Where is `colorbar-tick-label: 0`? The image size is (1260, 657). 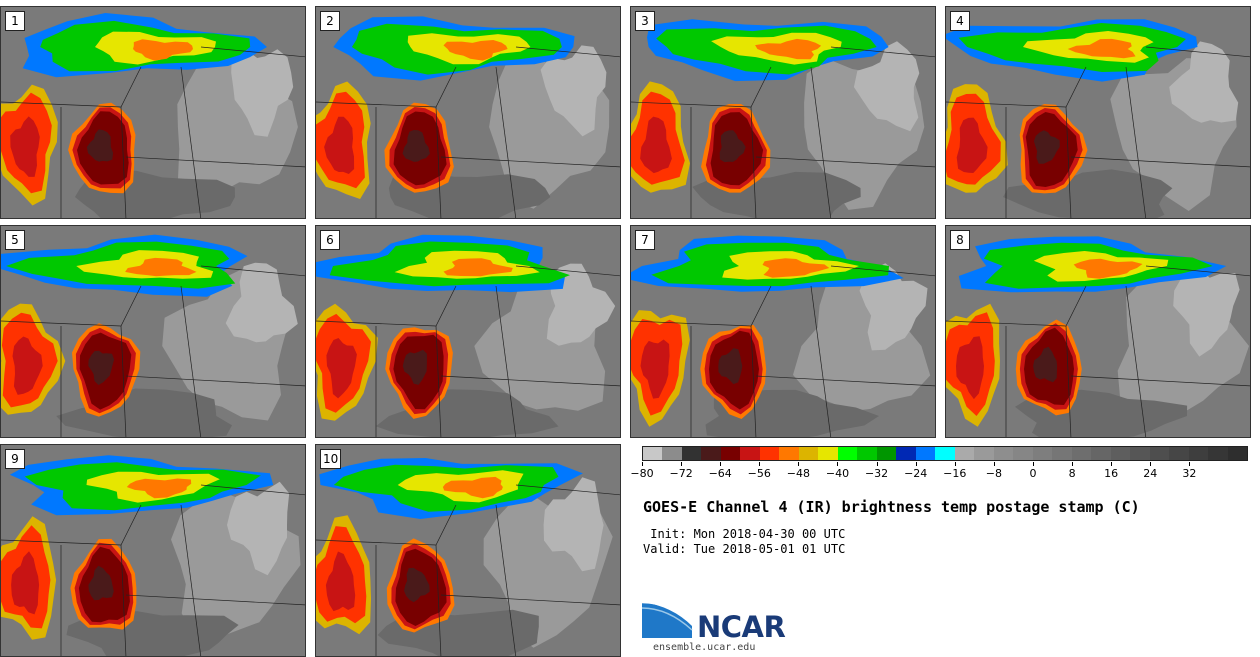
colorbar-tick-label: 0 is located at coordinates (1033, 473).